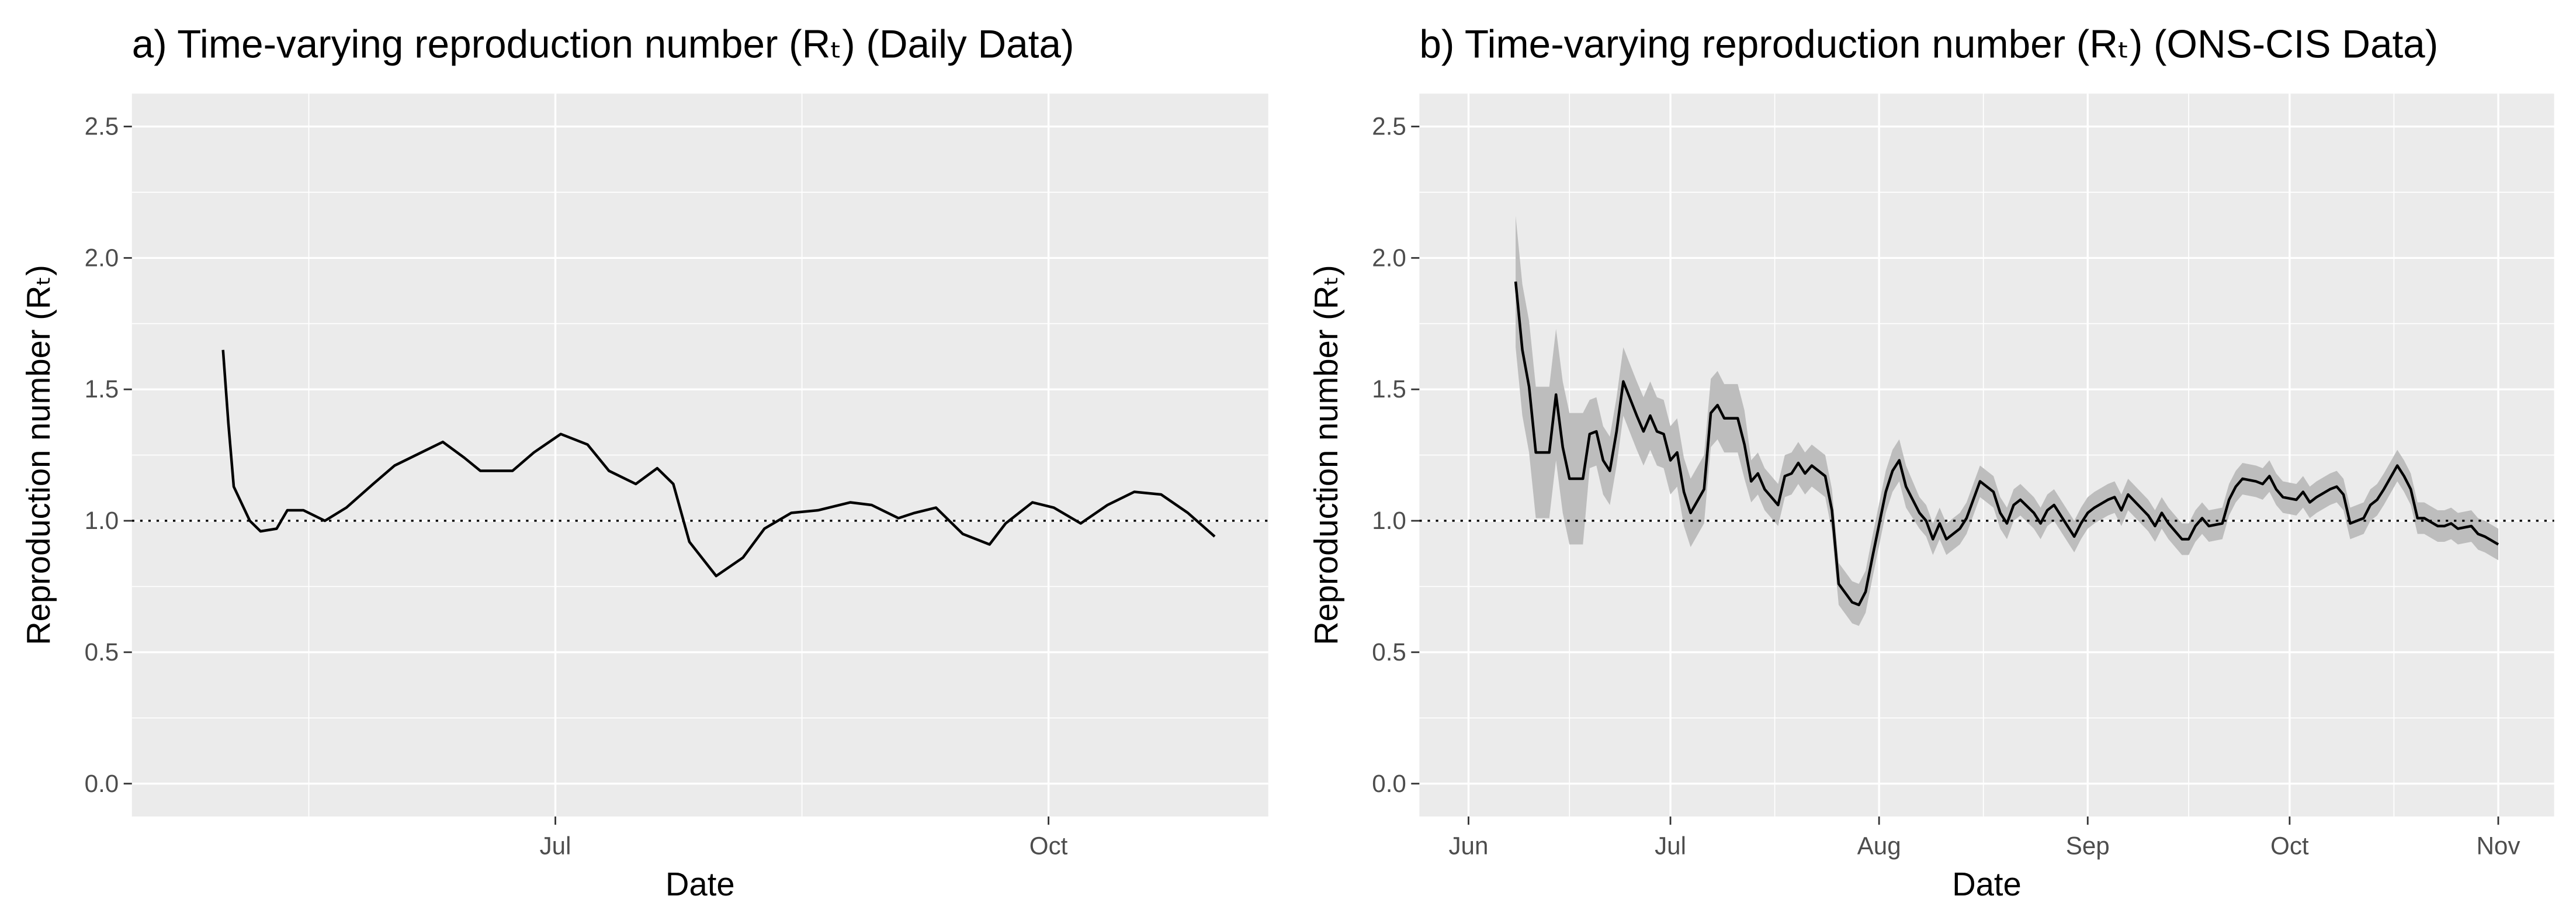 This screenshot has width=2576, height=920. What do you see at coordinates (2498, 846) in the screenshot?
I see `x-tick-label: Nov` at bounding box center [2498, 846].